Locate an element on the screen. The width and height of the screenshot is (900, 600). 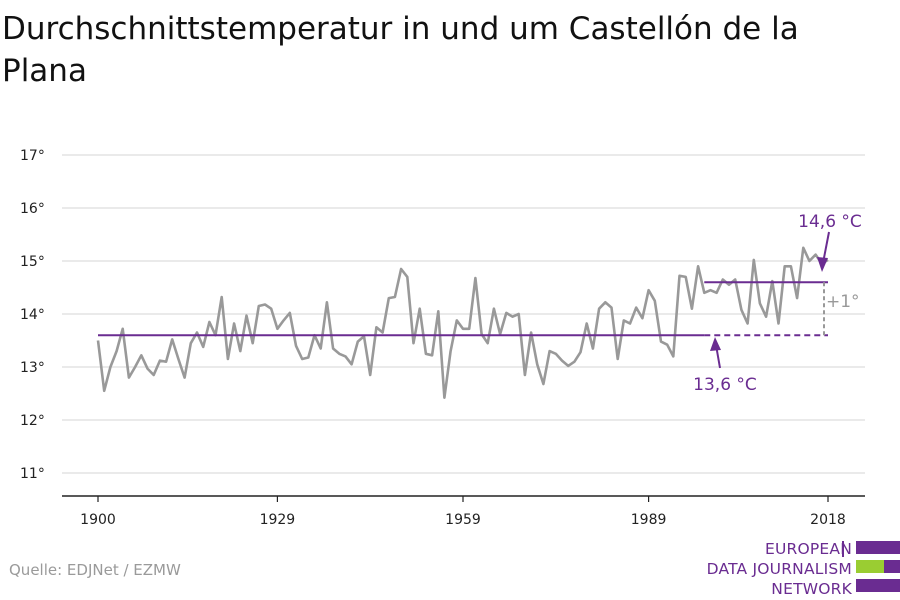
logo-bar-green is located at coordinates (870, 566).